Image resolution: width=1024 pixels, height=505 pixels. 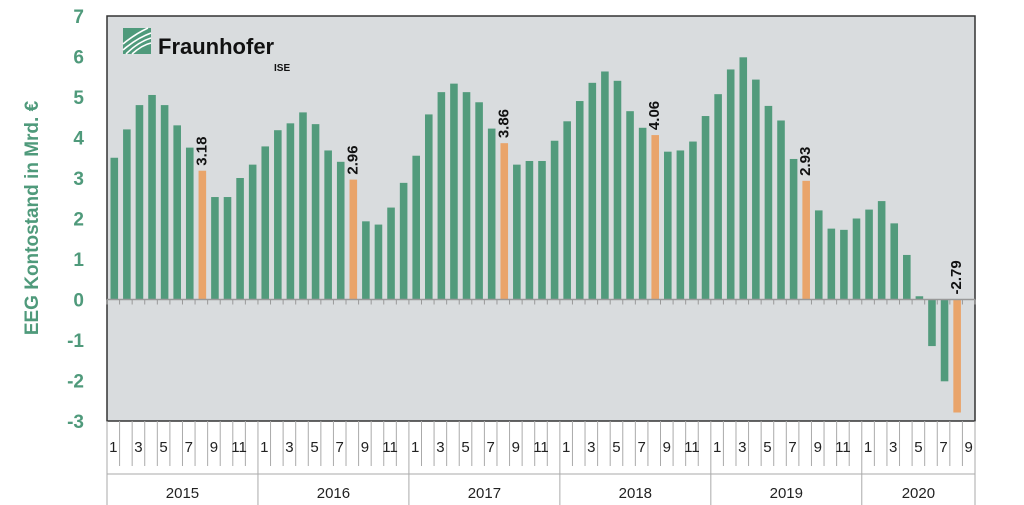 I want to click on data-label: 3.86, so click(x=503, y=123).